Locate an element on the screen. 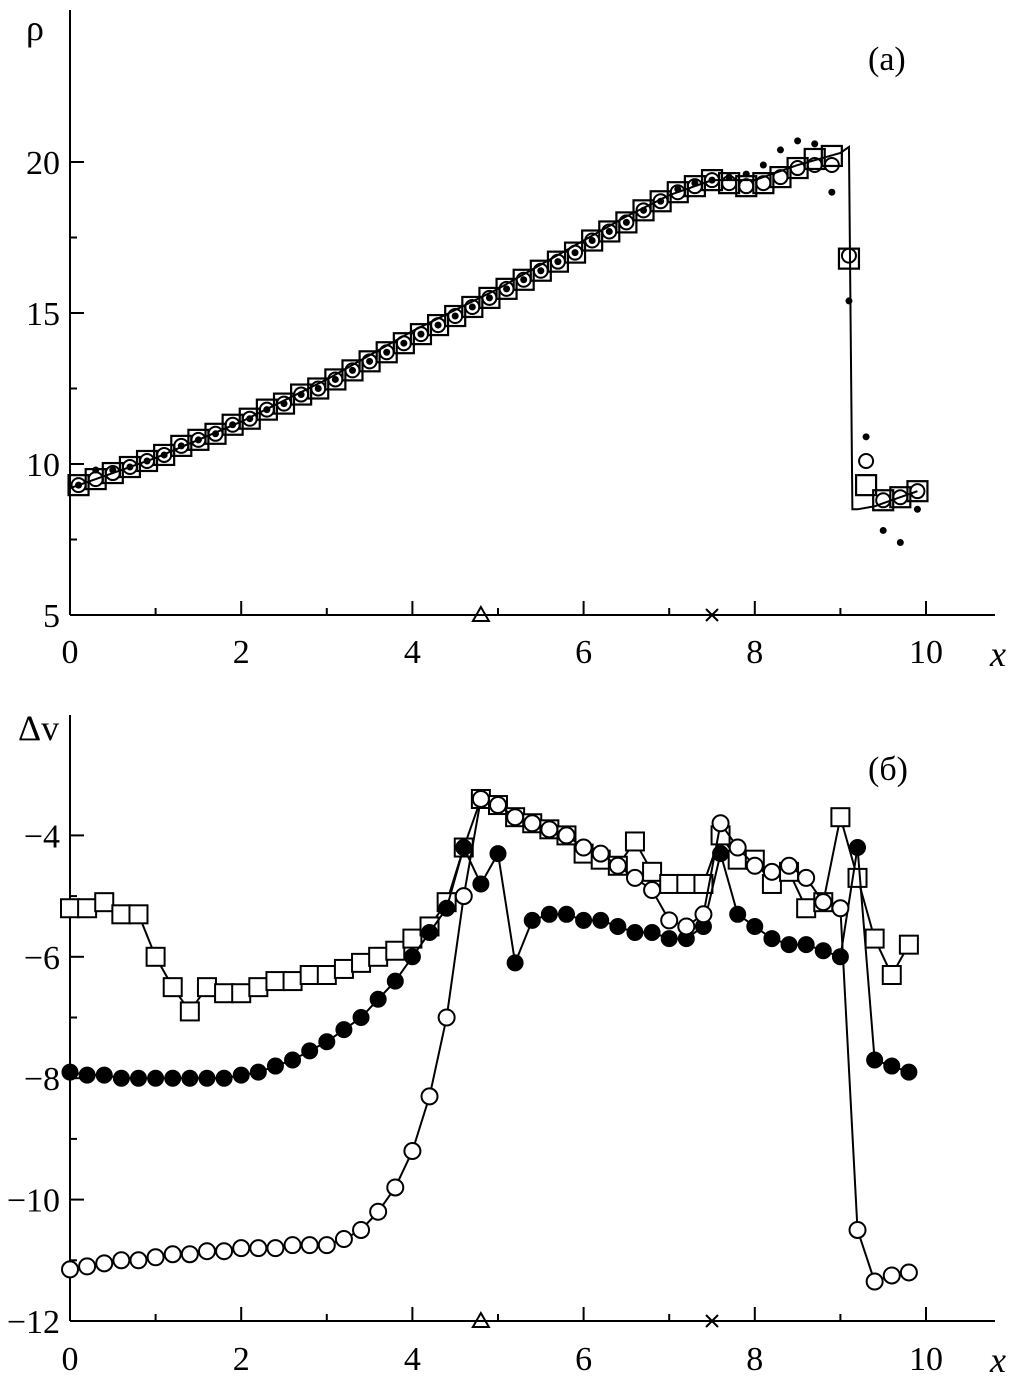  y-tick-label: −4 is located at coordinates (42, 836).